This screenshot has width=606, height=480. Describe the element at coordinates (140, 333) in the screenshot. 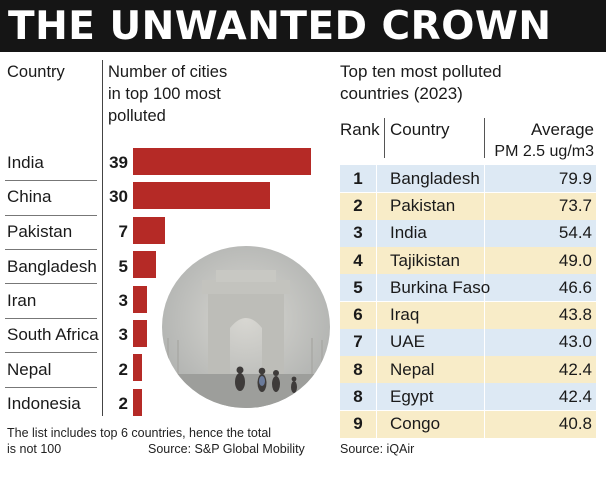

I see `bar-south-africa` at that location.